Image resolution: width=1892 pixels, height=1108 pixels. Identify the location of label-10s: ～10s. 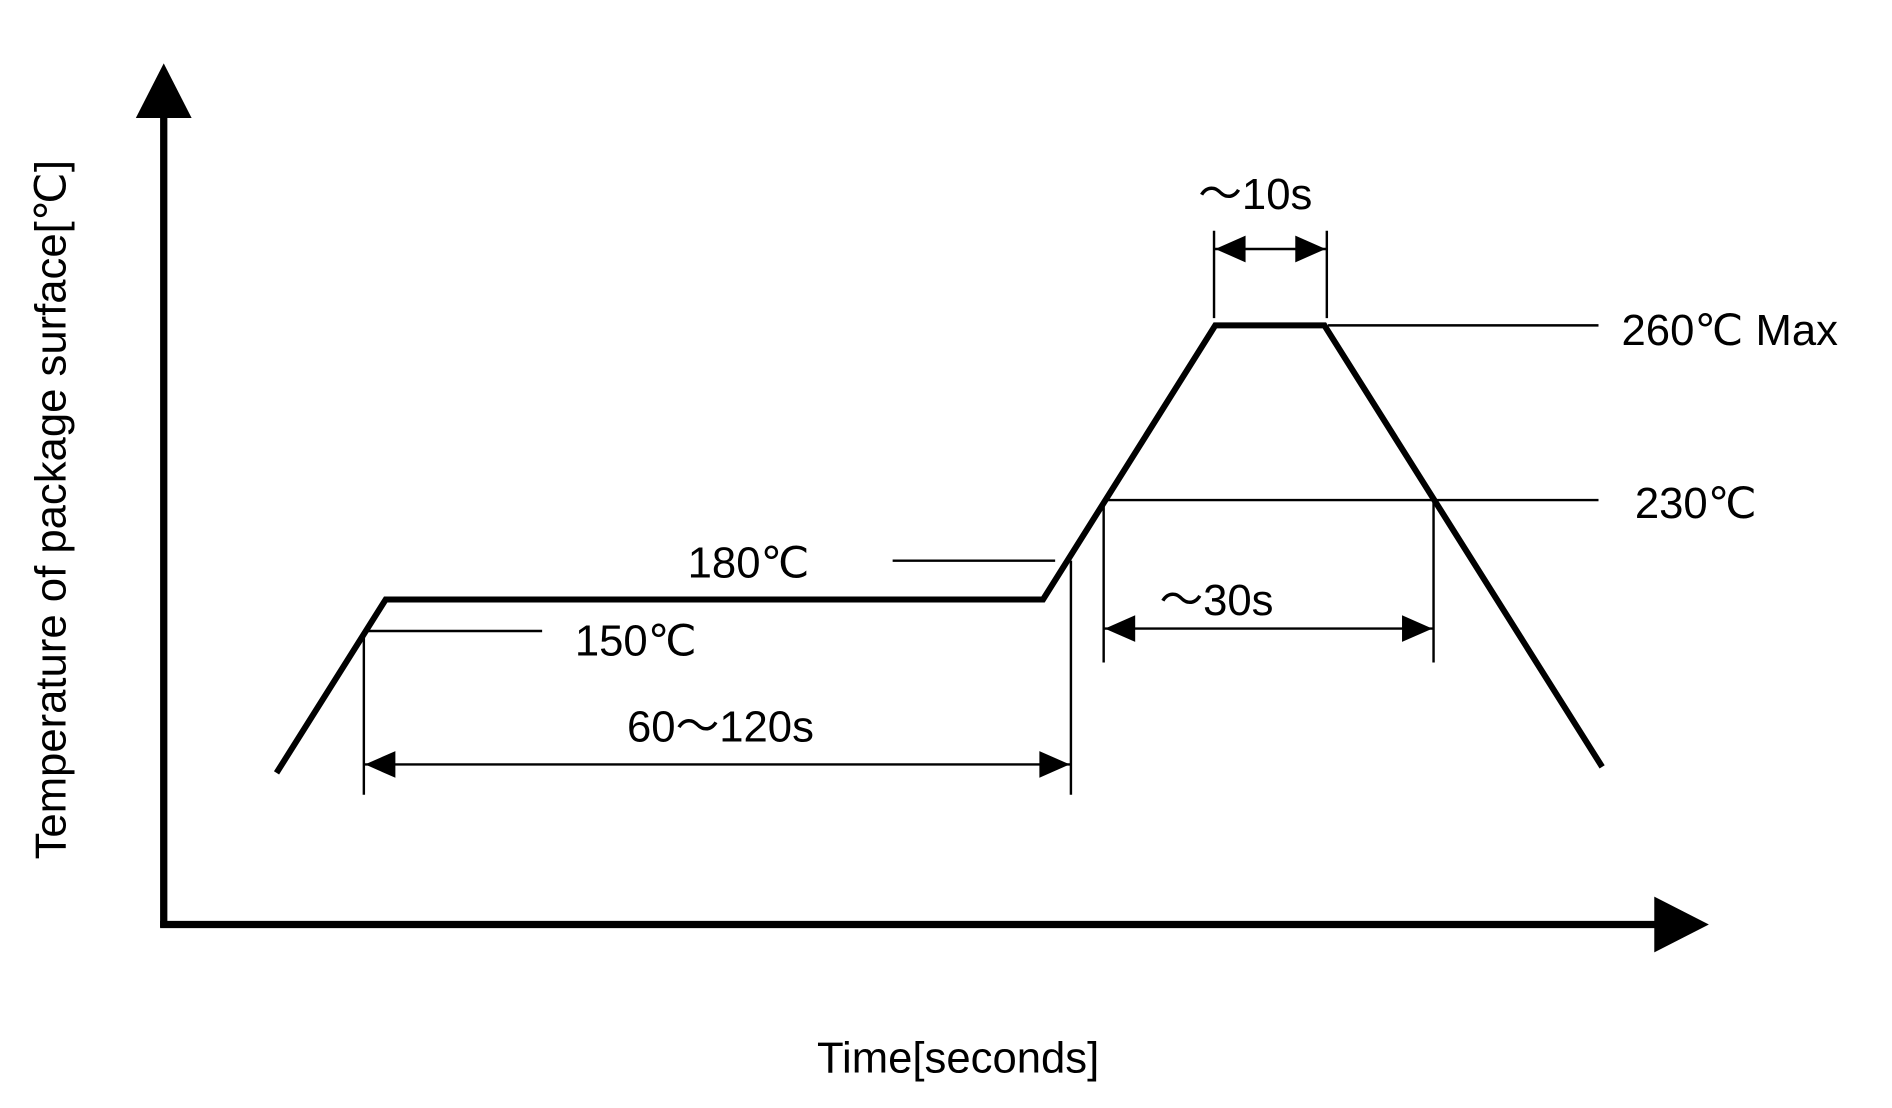
(1255, 194).